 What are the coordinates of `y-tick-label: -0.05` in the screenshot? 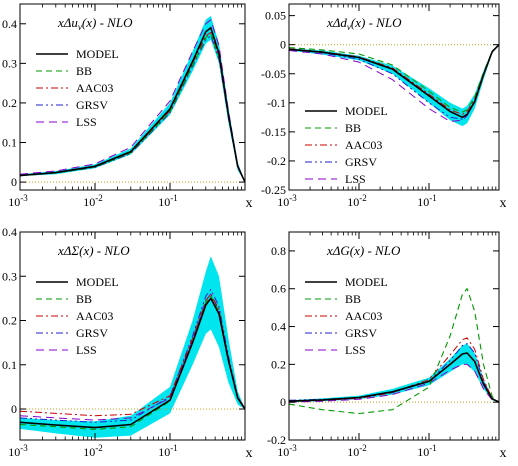 It's located at (273, 74).